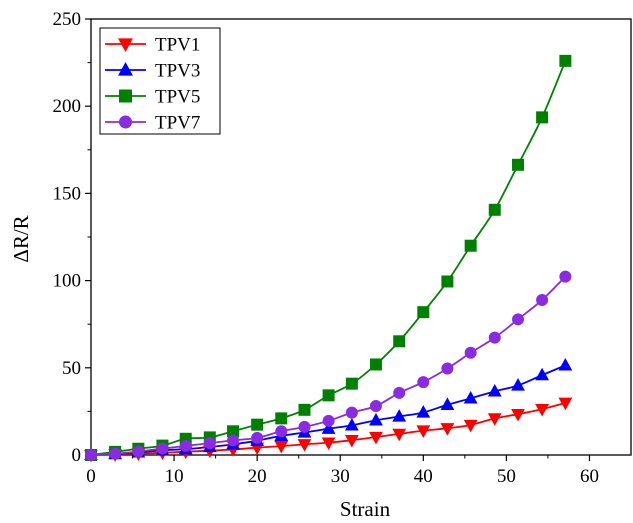 The image size is (633, 523). I want to click on legend-marker-tpv7, so click(125, 122).